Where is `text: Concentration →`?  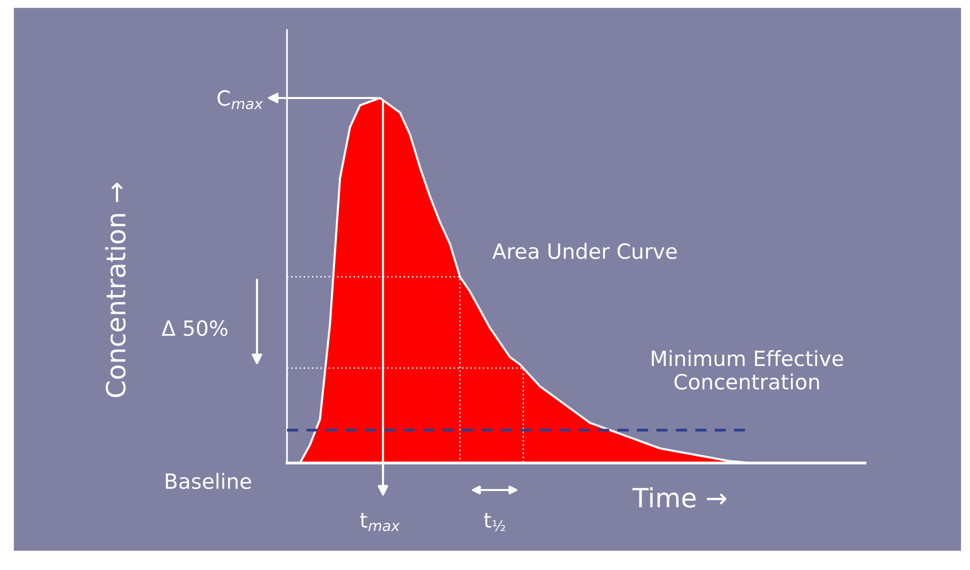
text: Concentration → is located at coordinates (115, 290).